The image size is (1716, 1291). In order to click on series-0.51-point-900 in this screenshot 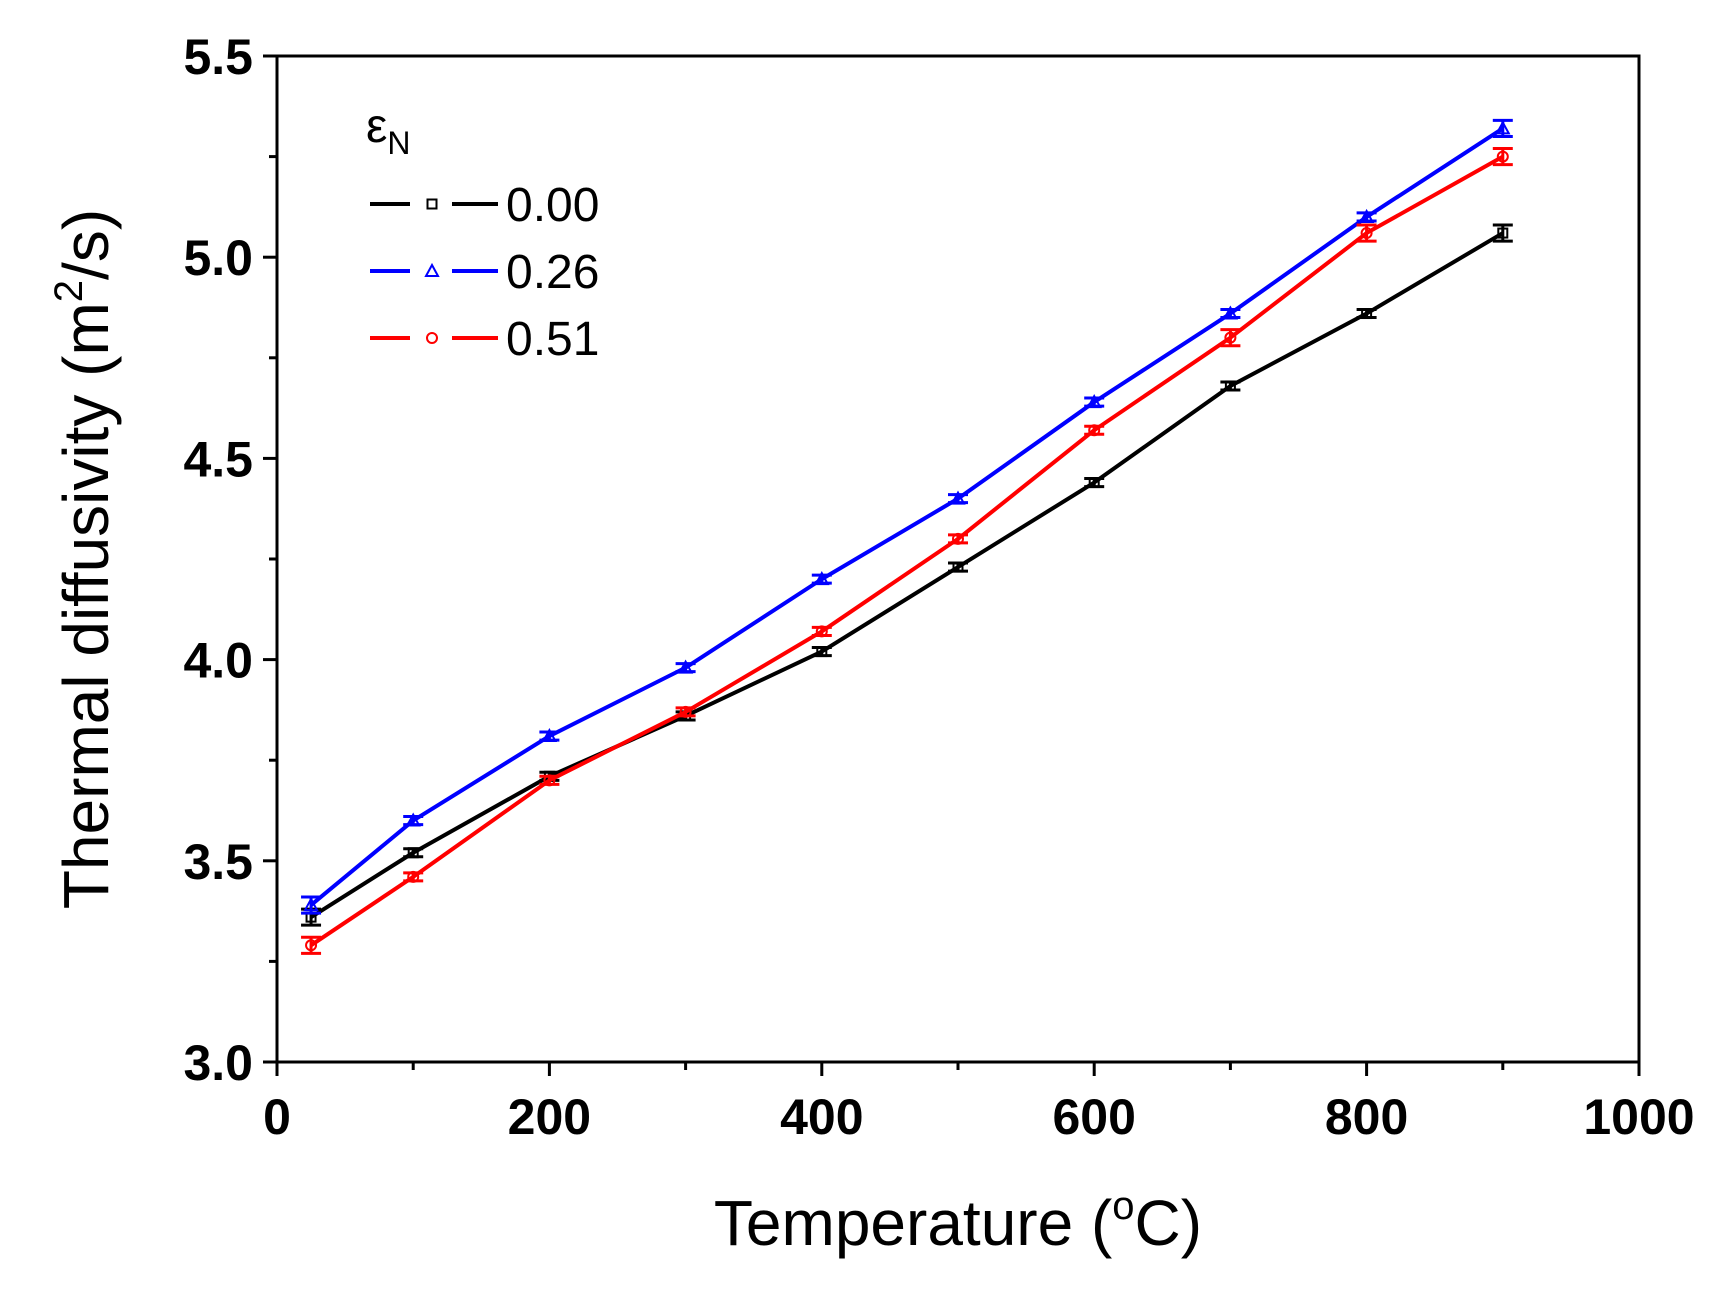, I will do `click(1502, 156)`.